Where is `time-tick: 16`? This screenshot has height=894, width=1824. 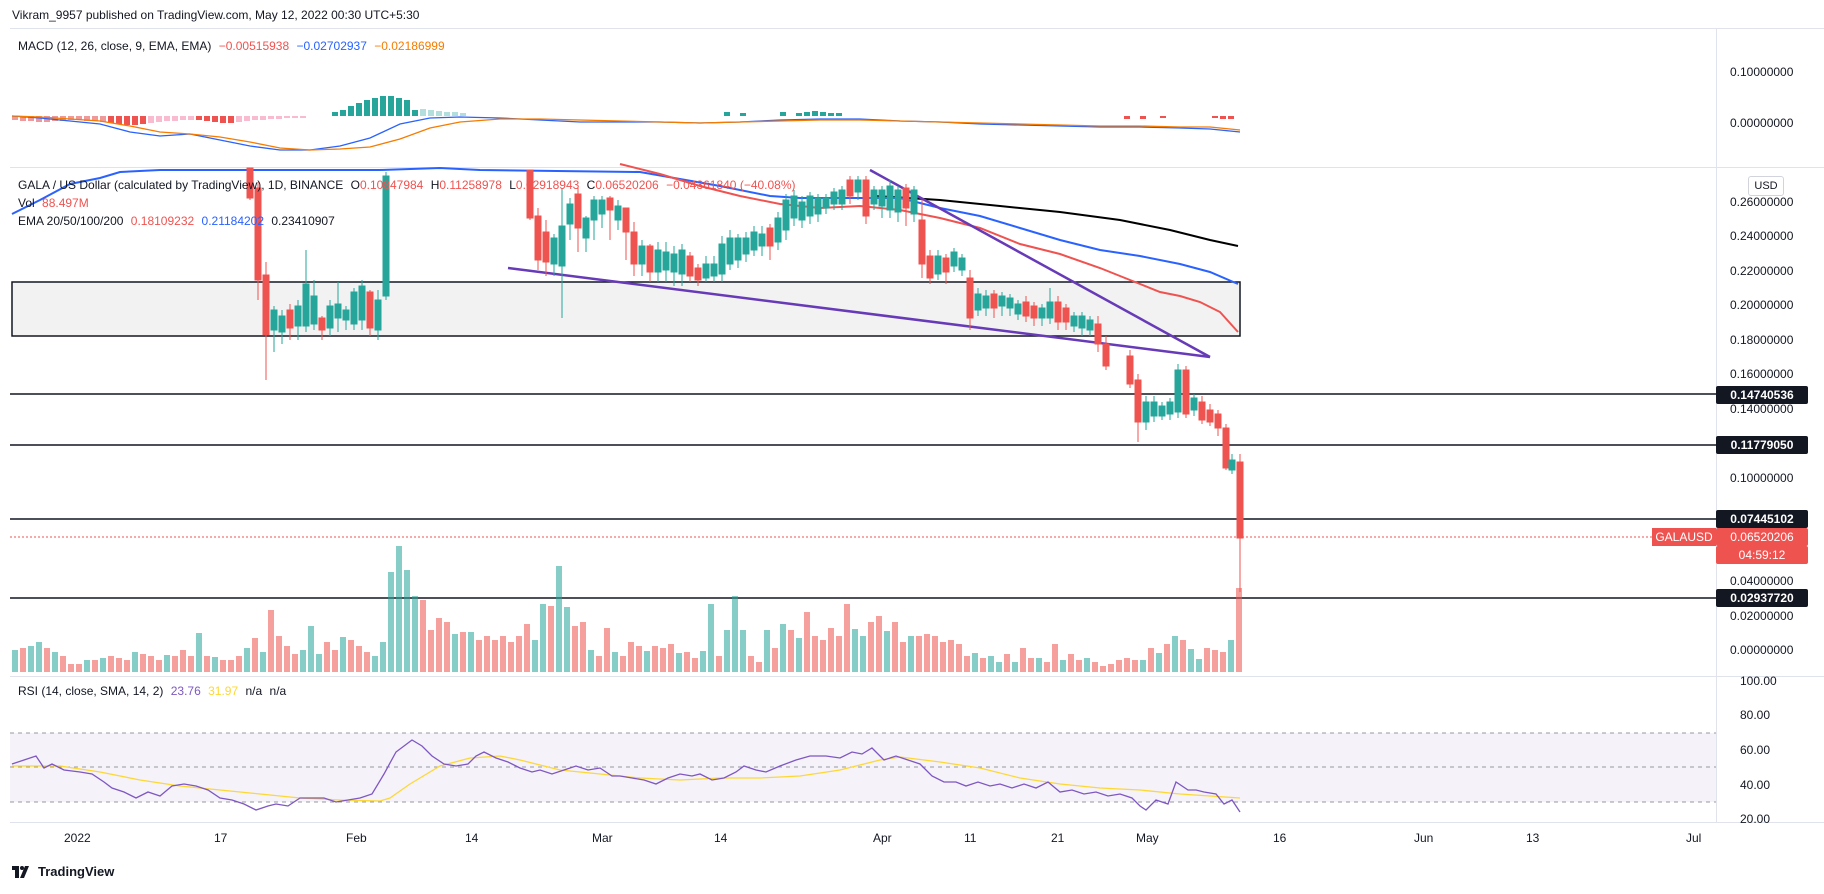
time-tick: 16 is located at coordinates (1280, 838).